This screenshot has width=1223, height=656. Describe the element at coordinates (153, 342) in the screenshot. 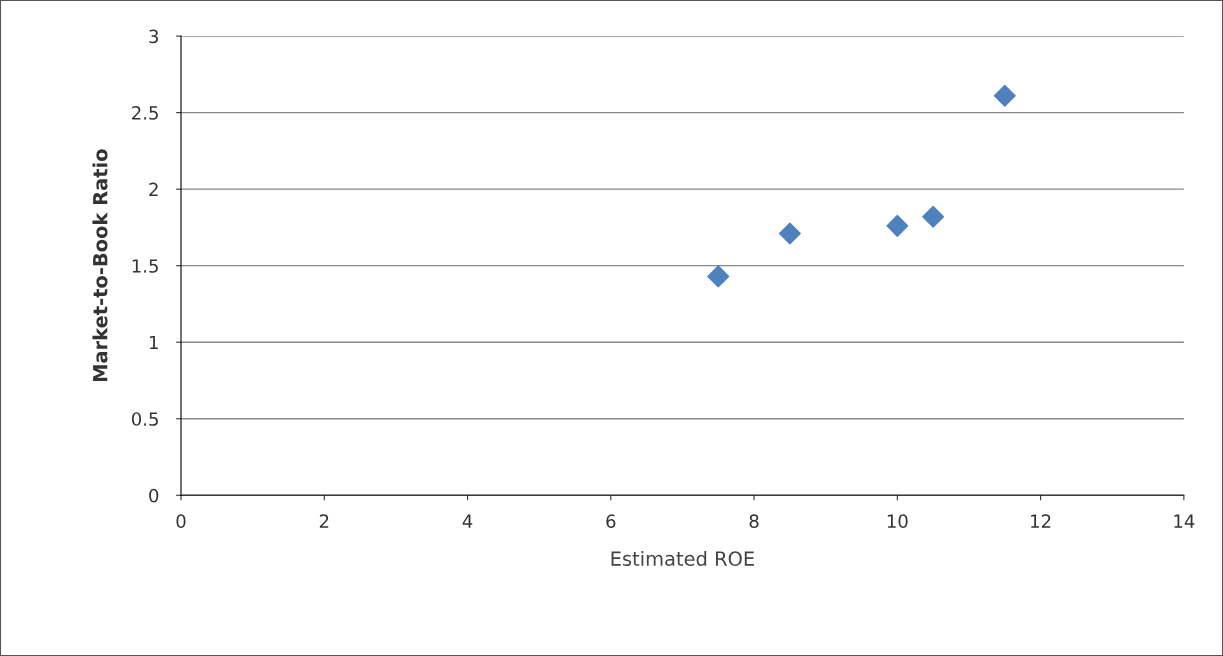

I see `y-tick-label: 1` at that location.